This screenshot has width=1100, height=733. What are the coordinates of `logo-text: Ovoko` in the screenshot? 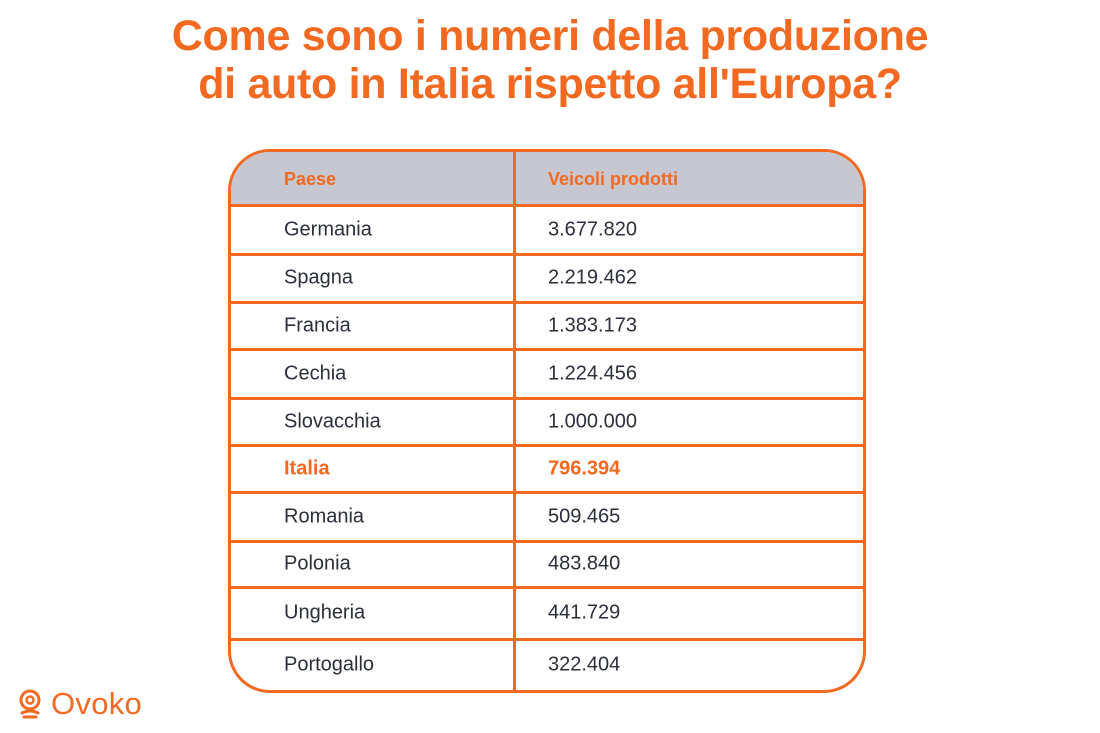 It's located at (97, 703).